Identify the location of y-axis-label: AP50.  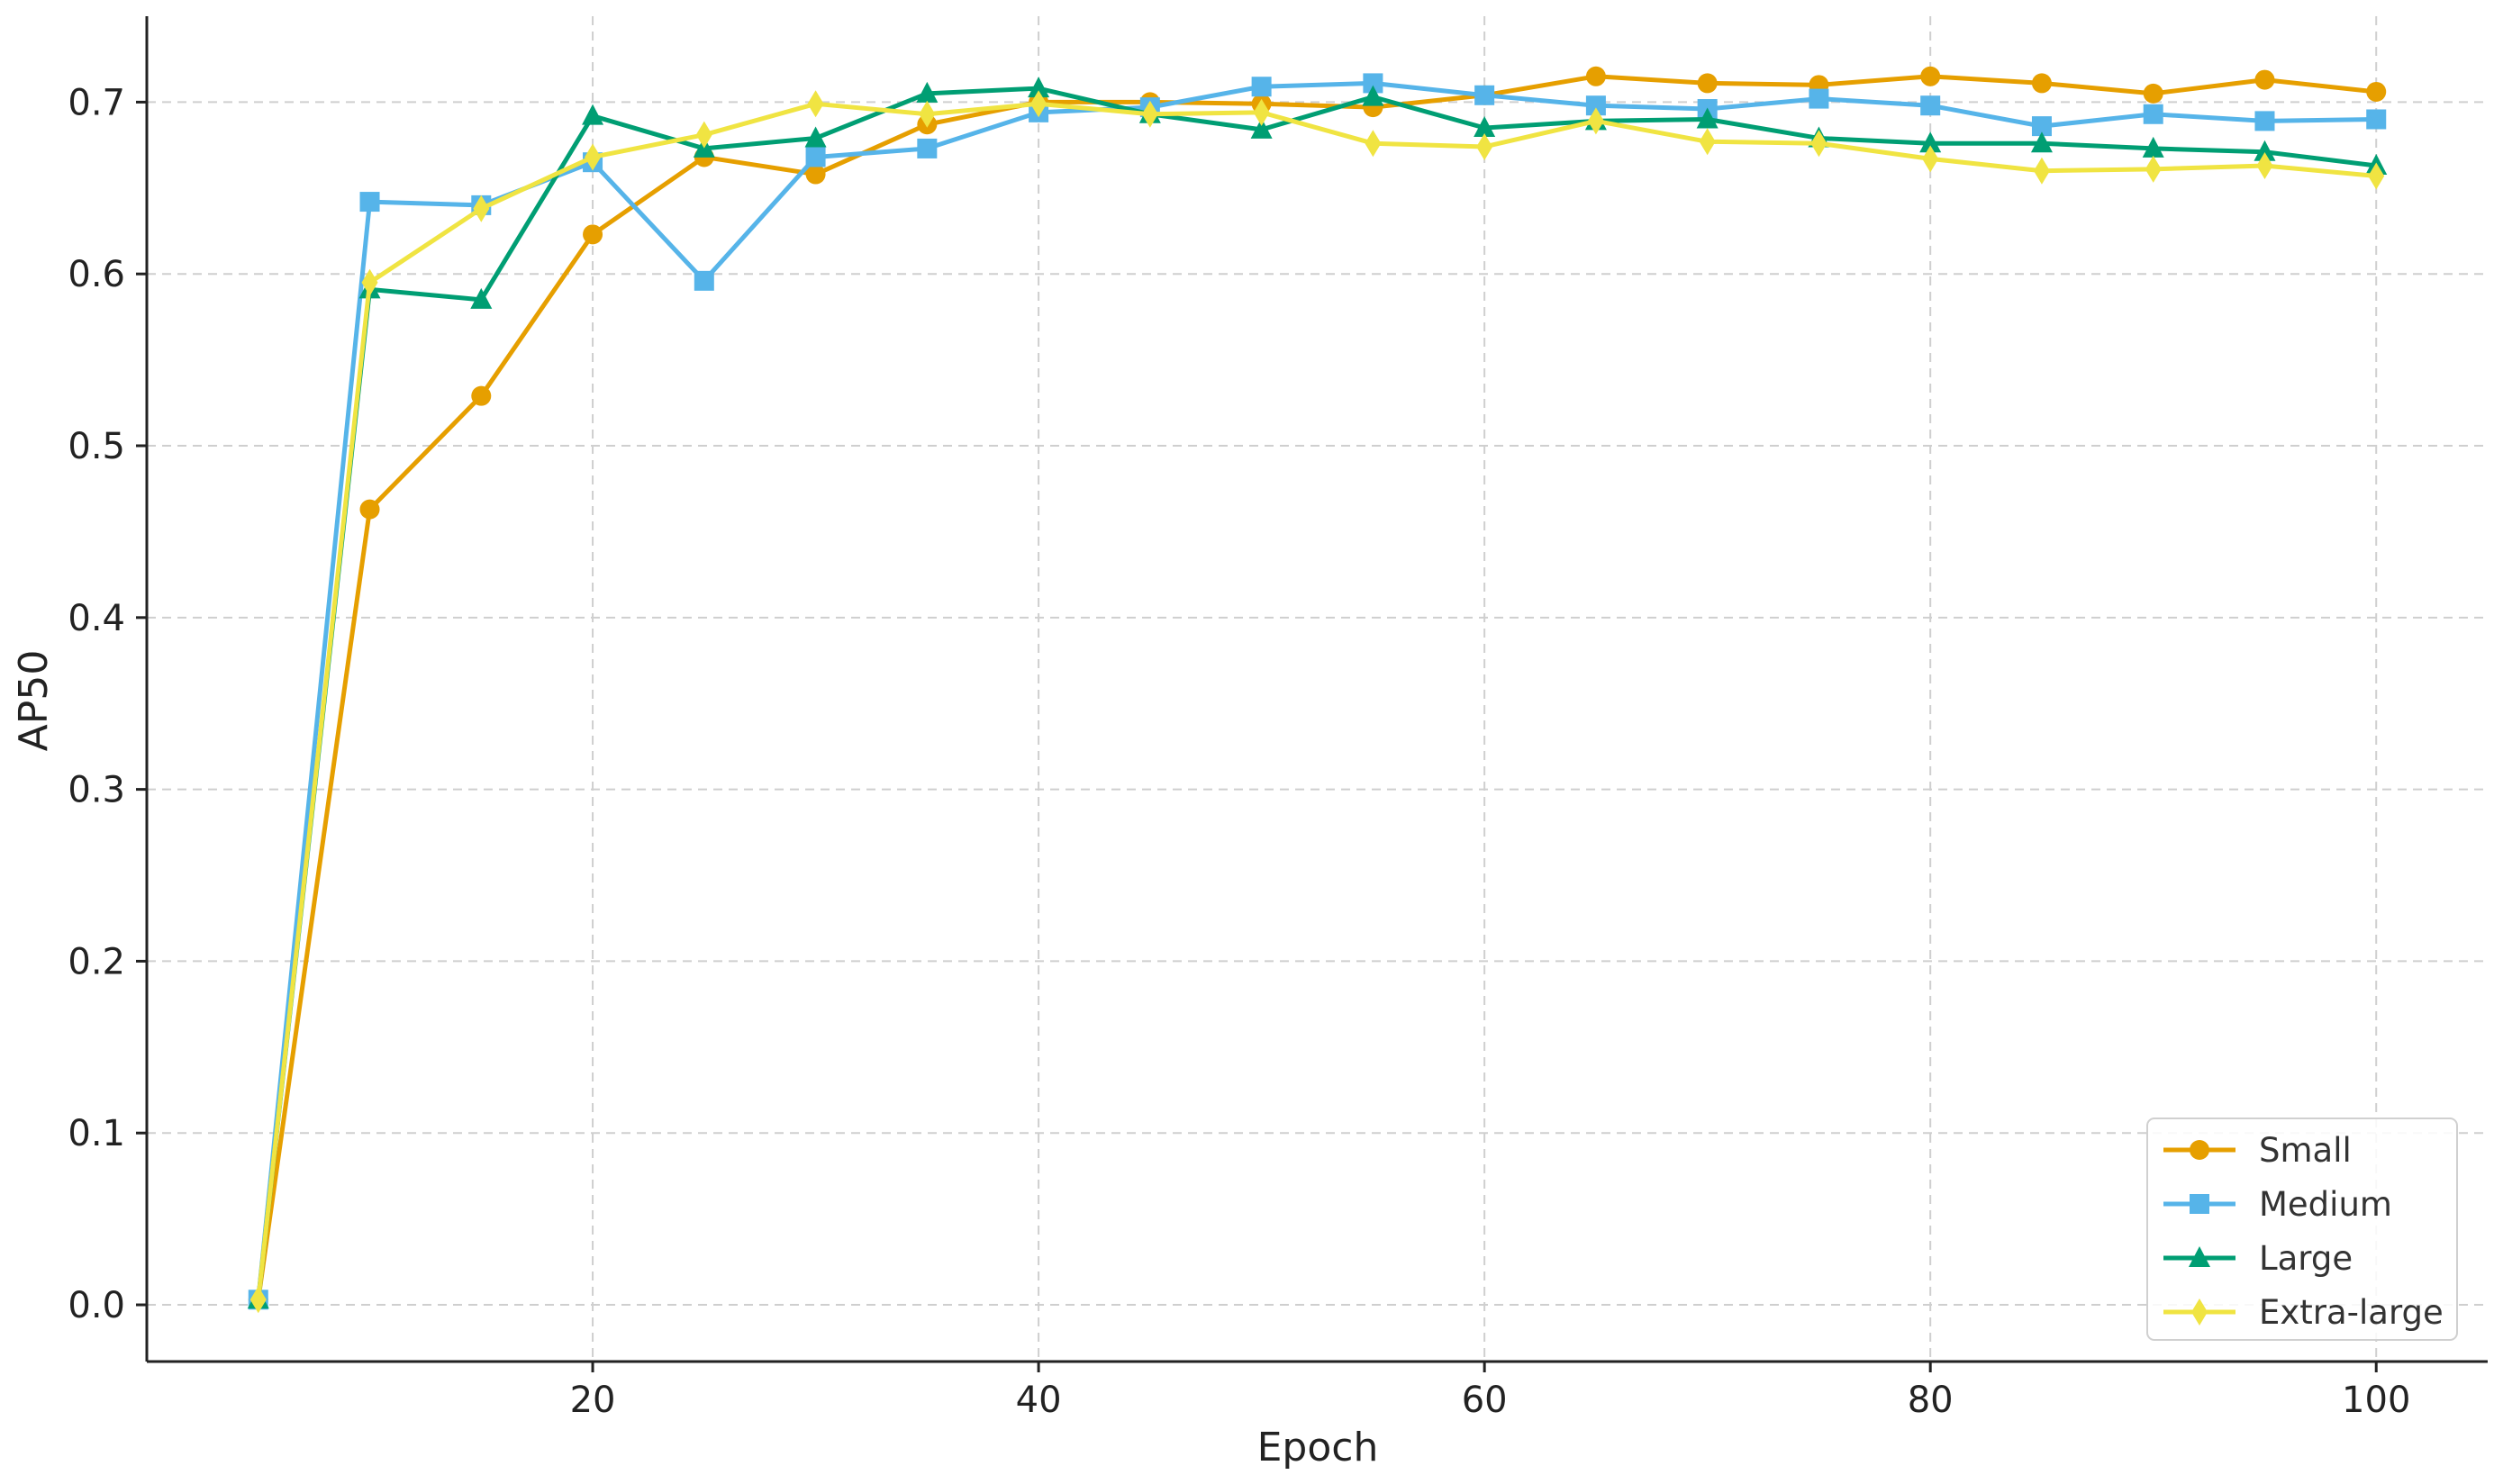
(34, 701).